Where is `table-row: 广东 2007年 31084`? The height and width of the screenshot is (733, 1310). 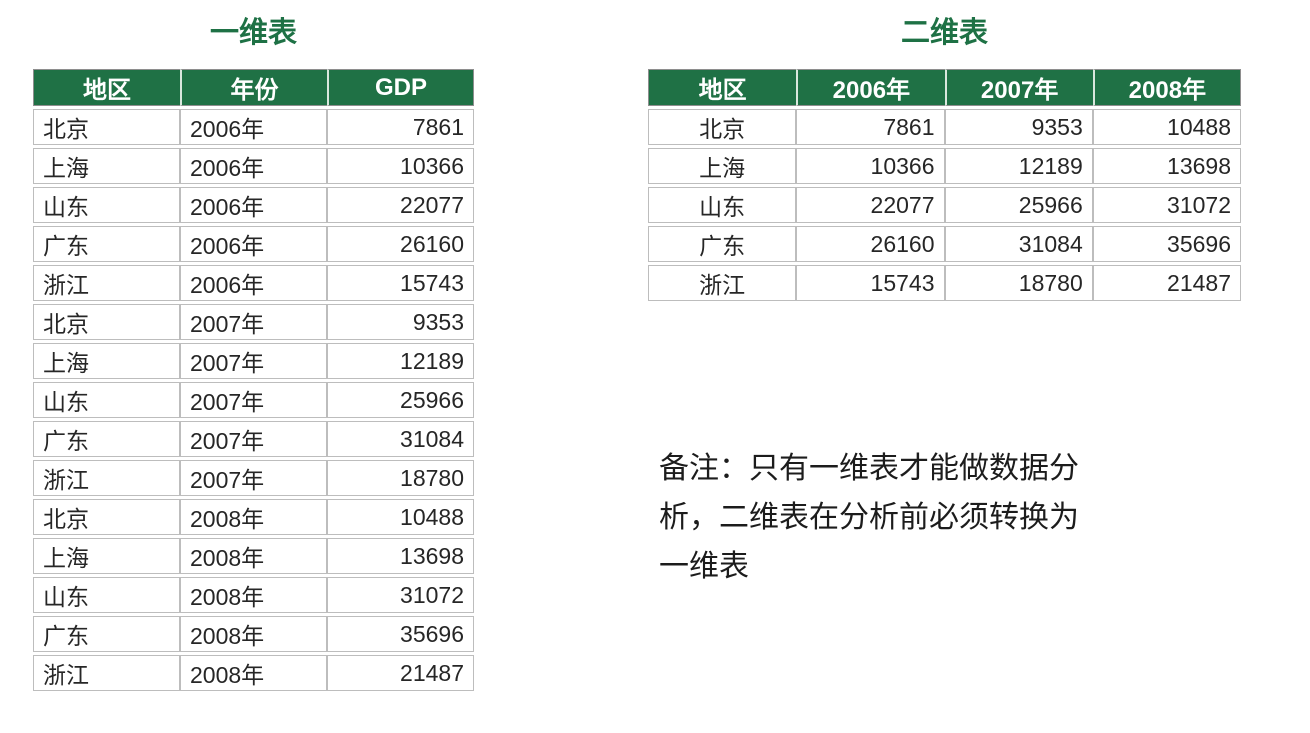
table-row: 广东 2007年 31084 is located at coordinates (253, 439).